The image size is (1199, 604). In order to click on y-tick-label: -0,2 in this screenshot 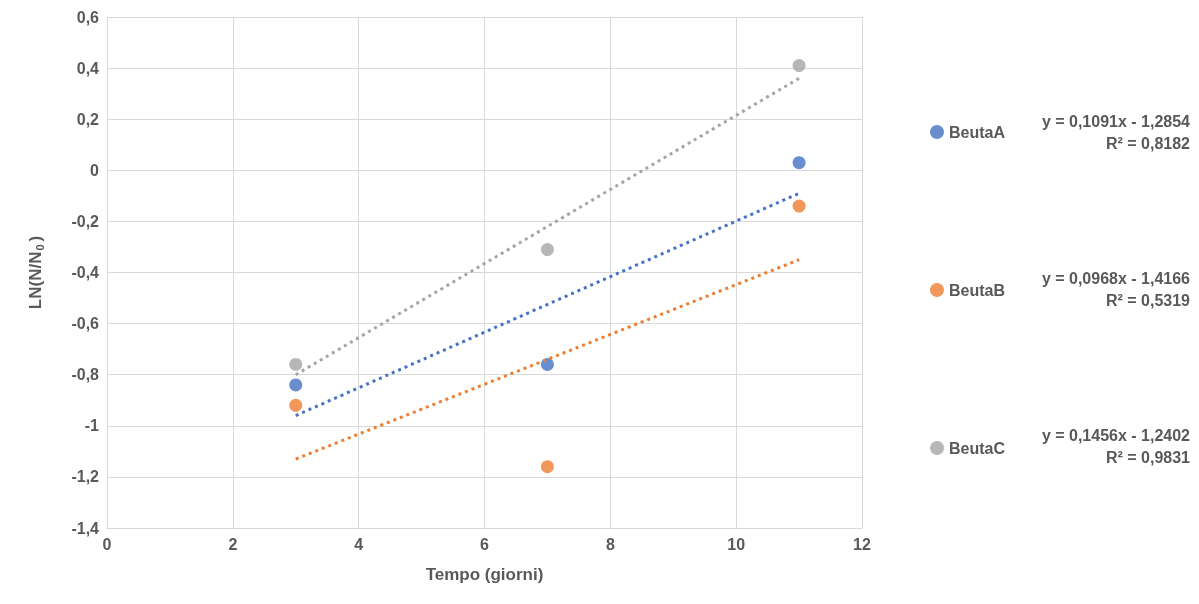, I will do `click(85, 221)`.